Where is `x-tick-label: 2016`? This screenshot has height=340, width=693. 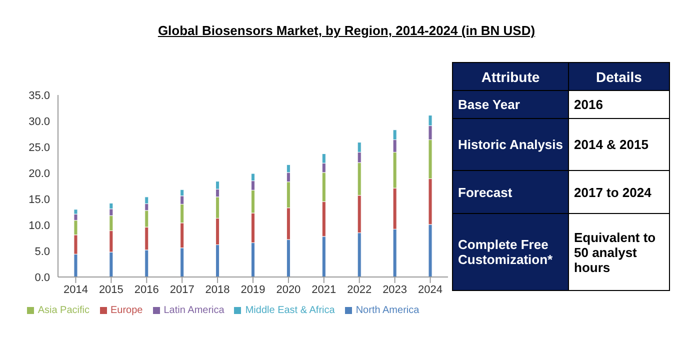 x-tick-label: 2016 is located at coordinates (146, 290).